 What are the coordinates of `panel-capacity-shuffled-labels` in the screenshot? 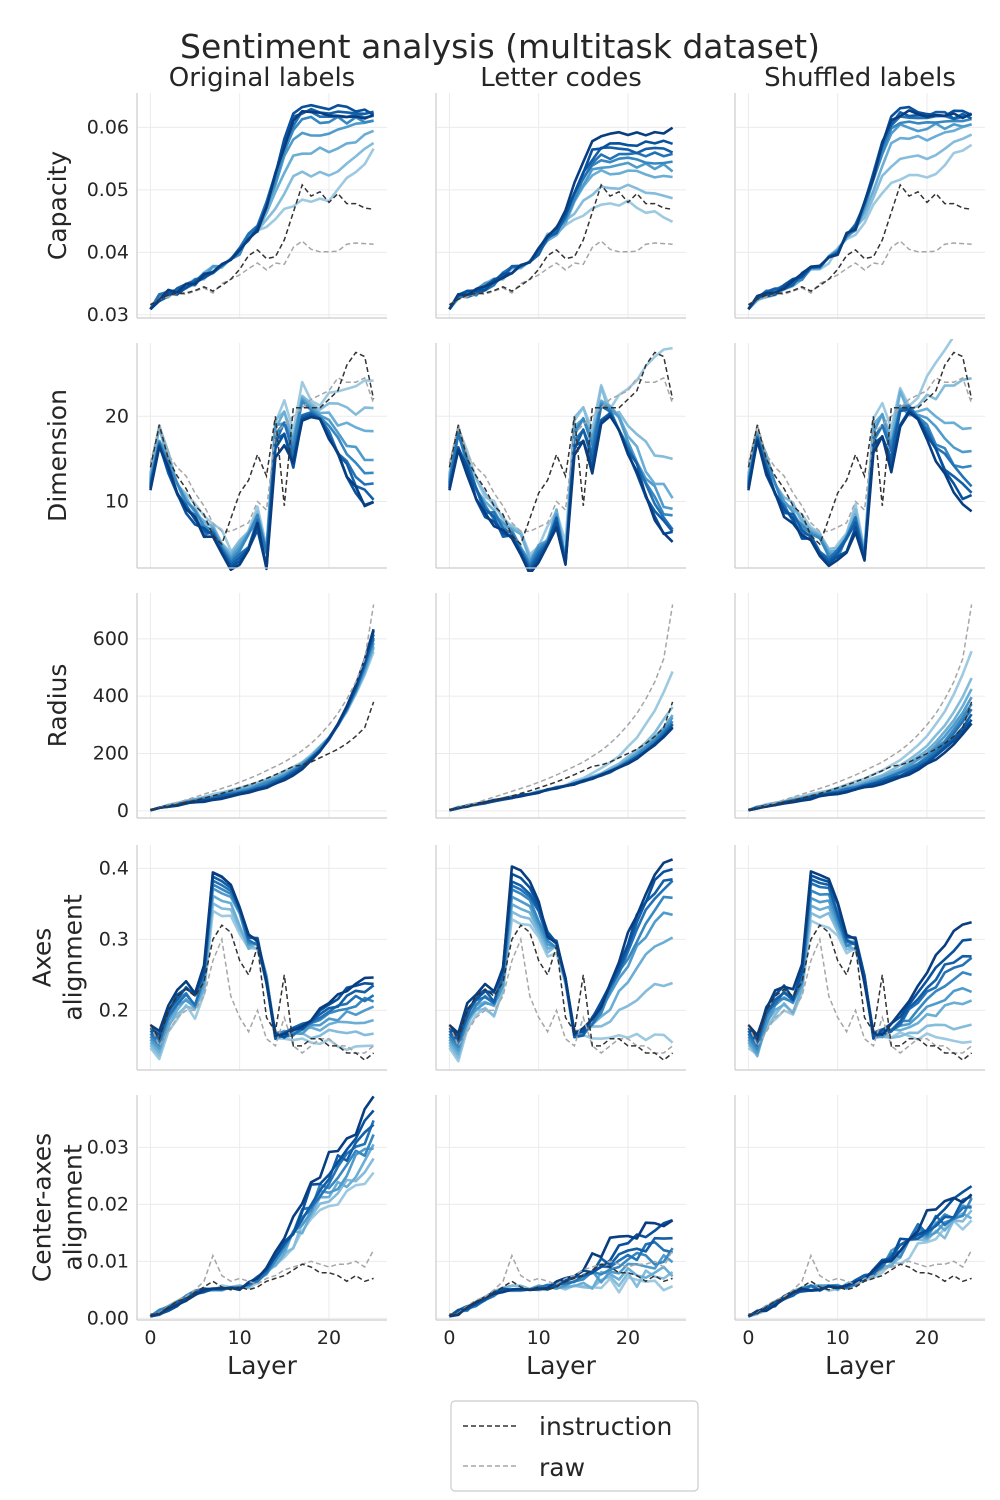 It's located at (859, 206).